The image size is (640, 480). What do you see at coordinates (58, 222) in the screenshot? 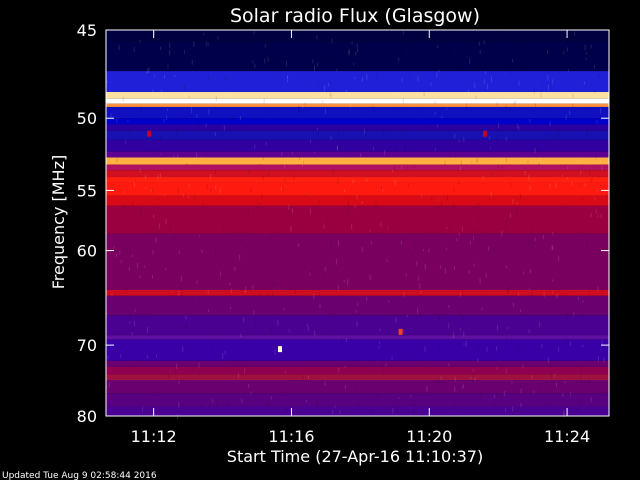
I see `y-axis-label: Frequency [MHz]` at bounding box center [58, 222].